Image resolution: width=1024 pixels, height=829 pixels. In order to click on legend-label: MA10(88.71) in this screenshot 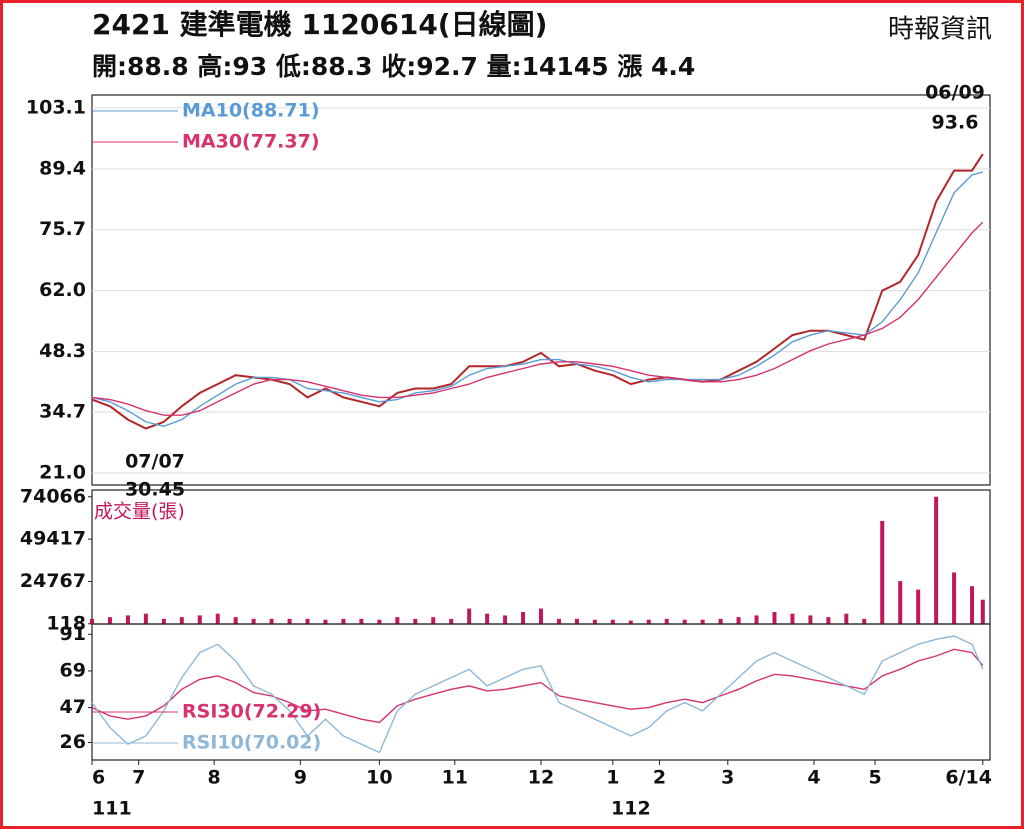, I will do `click(251, 111)`.